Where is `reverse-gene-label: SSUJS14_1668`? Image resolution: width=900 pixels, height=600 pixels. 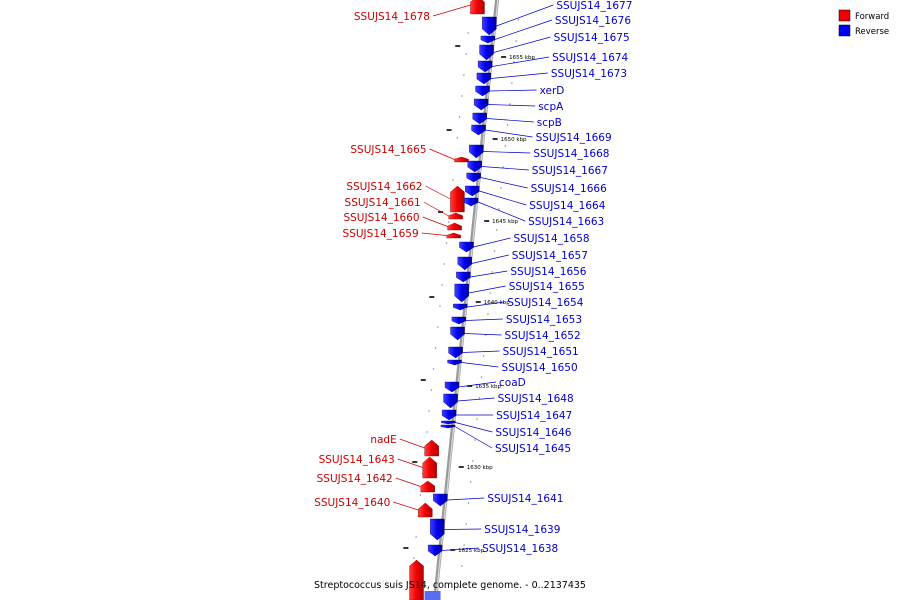 reverse-gene-label: SSUJS14_1668 is located at coordinates (571, 154).